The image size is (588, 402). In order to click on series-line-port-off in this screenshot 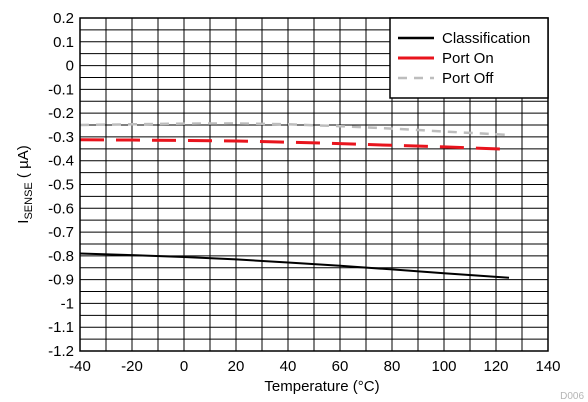, I will do `click(294, 129)`.